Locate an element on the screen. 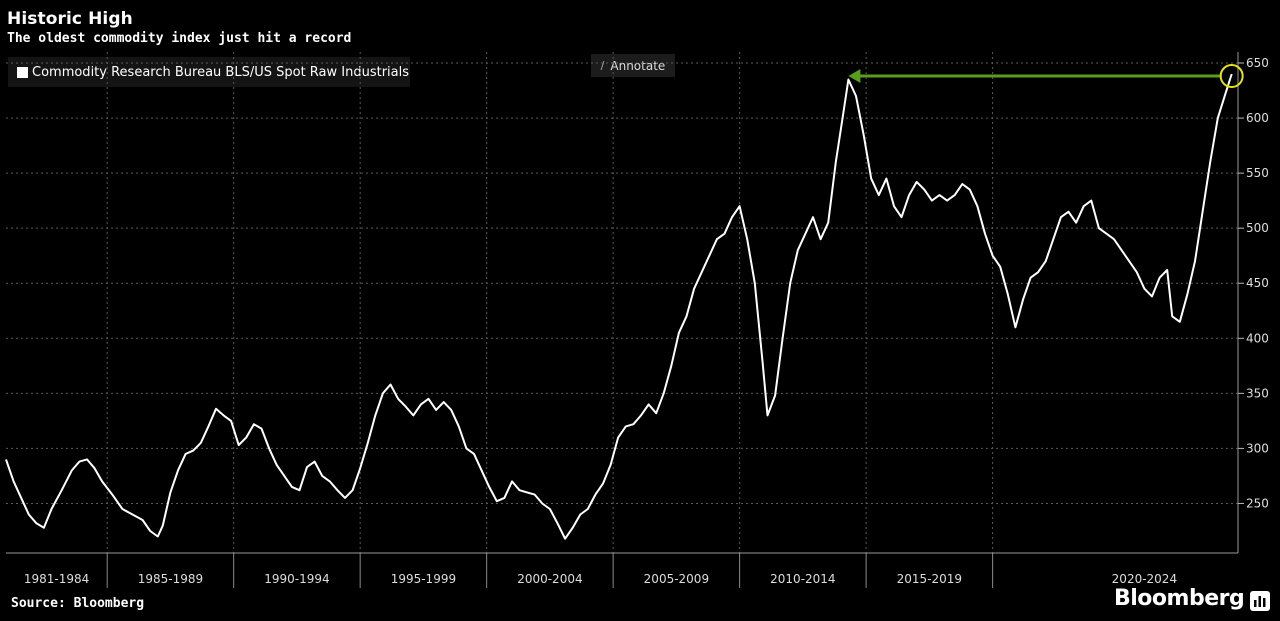 This screenshot has height=621, width=1280. y-tick-label: 400 is located at coordinates (1257, 338).